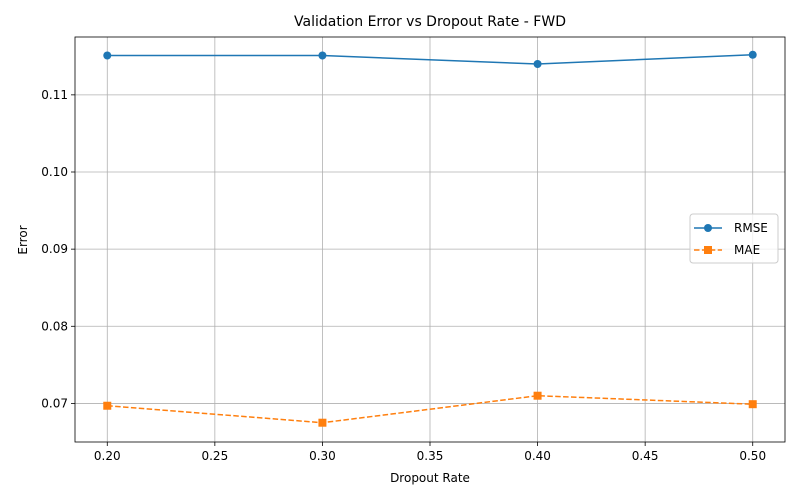 This screenshot has height=504, width=800. What do you see at coordinates (708, 250) in the screenshot?
I see `legend-marker-mae` at bounding box center [708, 250].